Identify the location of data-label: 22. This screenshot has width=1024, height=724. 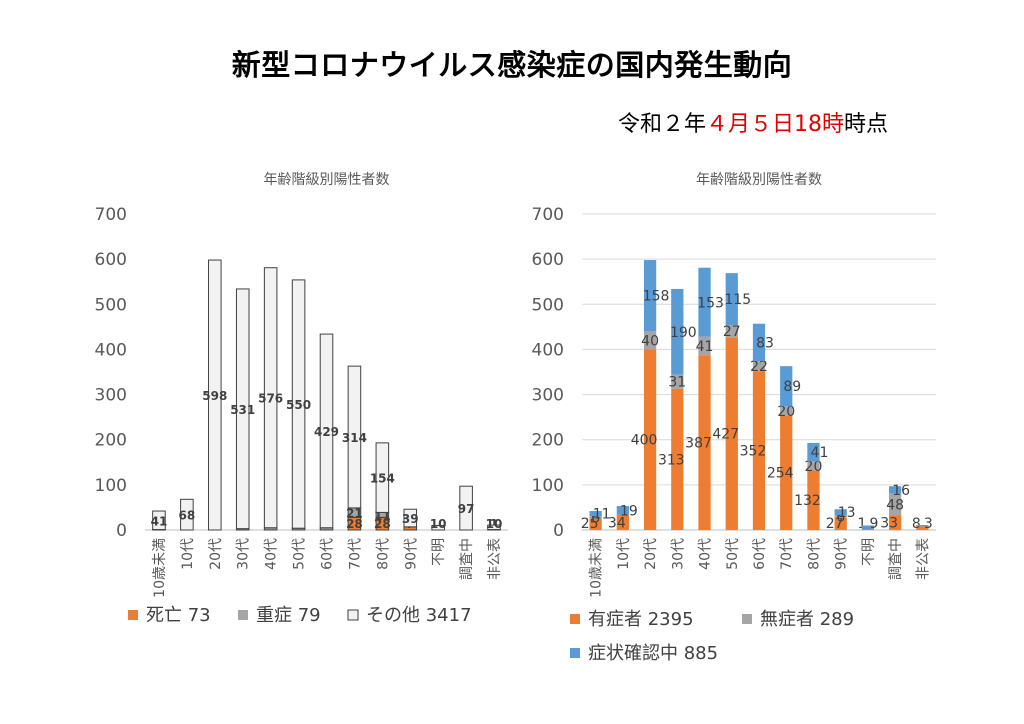
(759, 367).